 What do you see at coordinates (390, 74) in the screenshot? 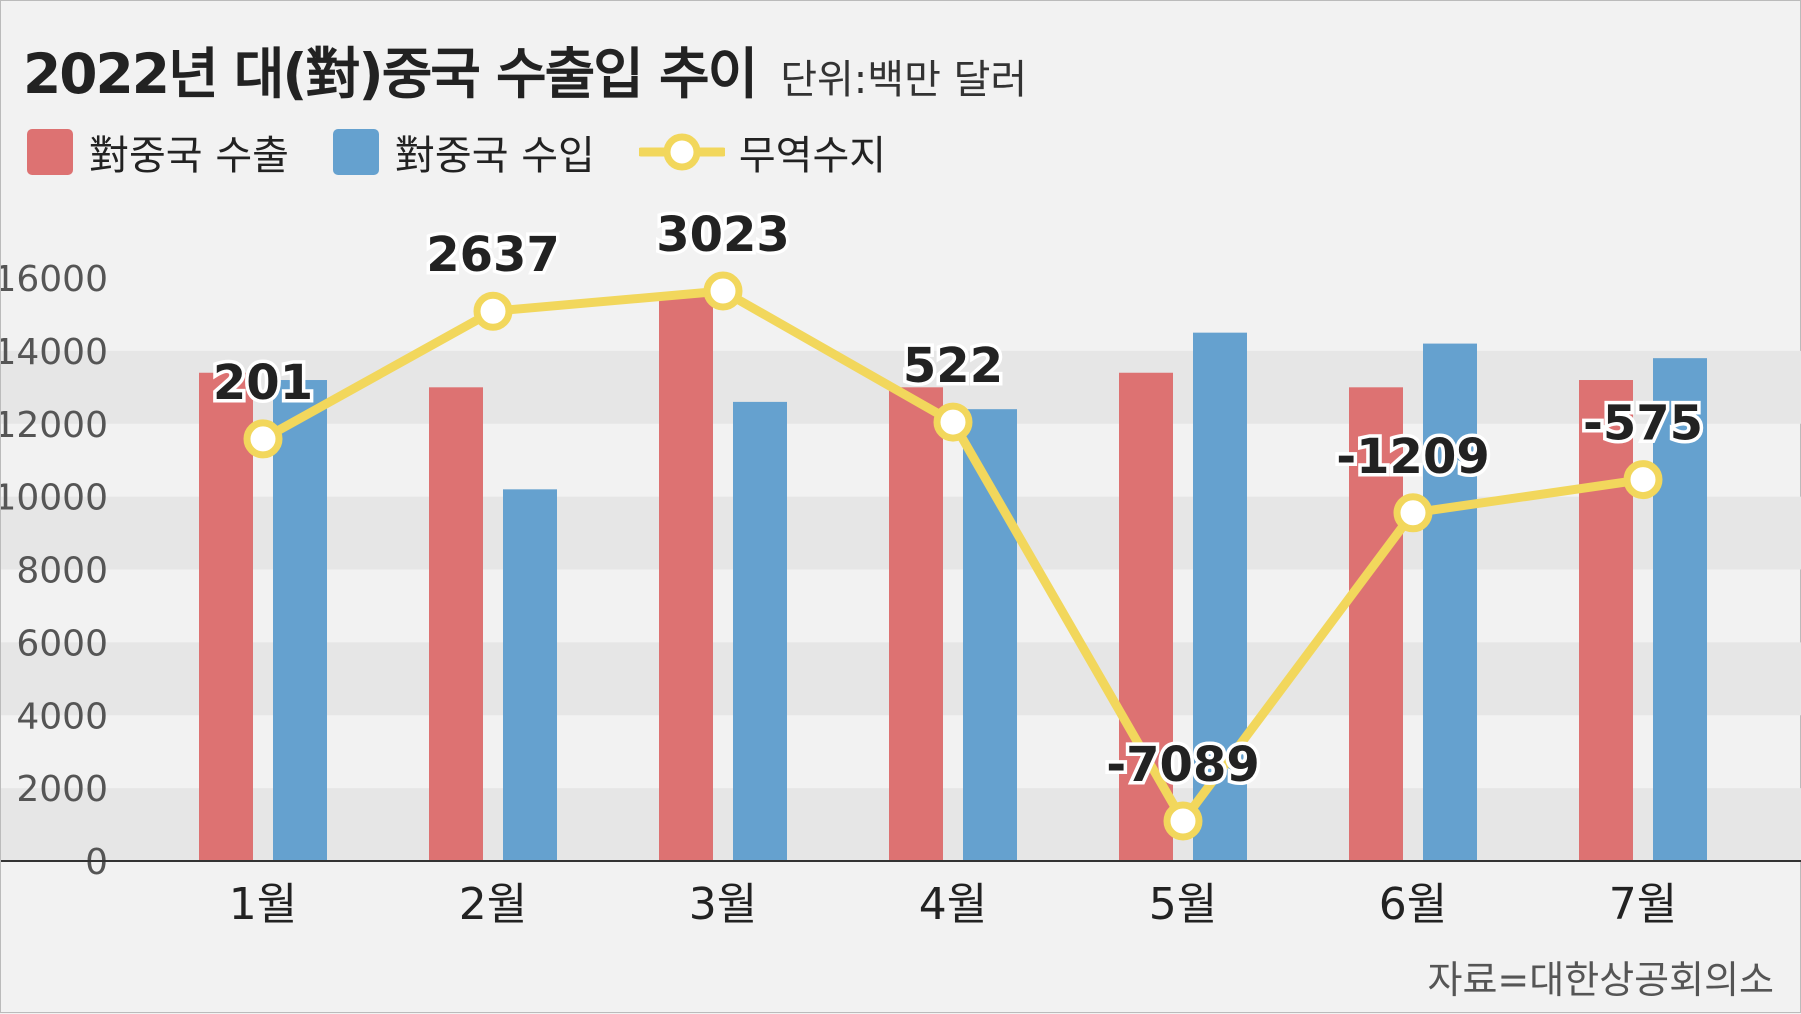
I see `chart-title: 2022년 대(對)중국 수출입 추이` at bounding box center [390, 74].